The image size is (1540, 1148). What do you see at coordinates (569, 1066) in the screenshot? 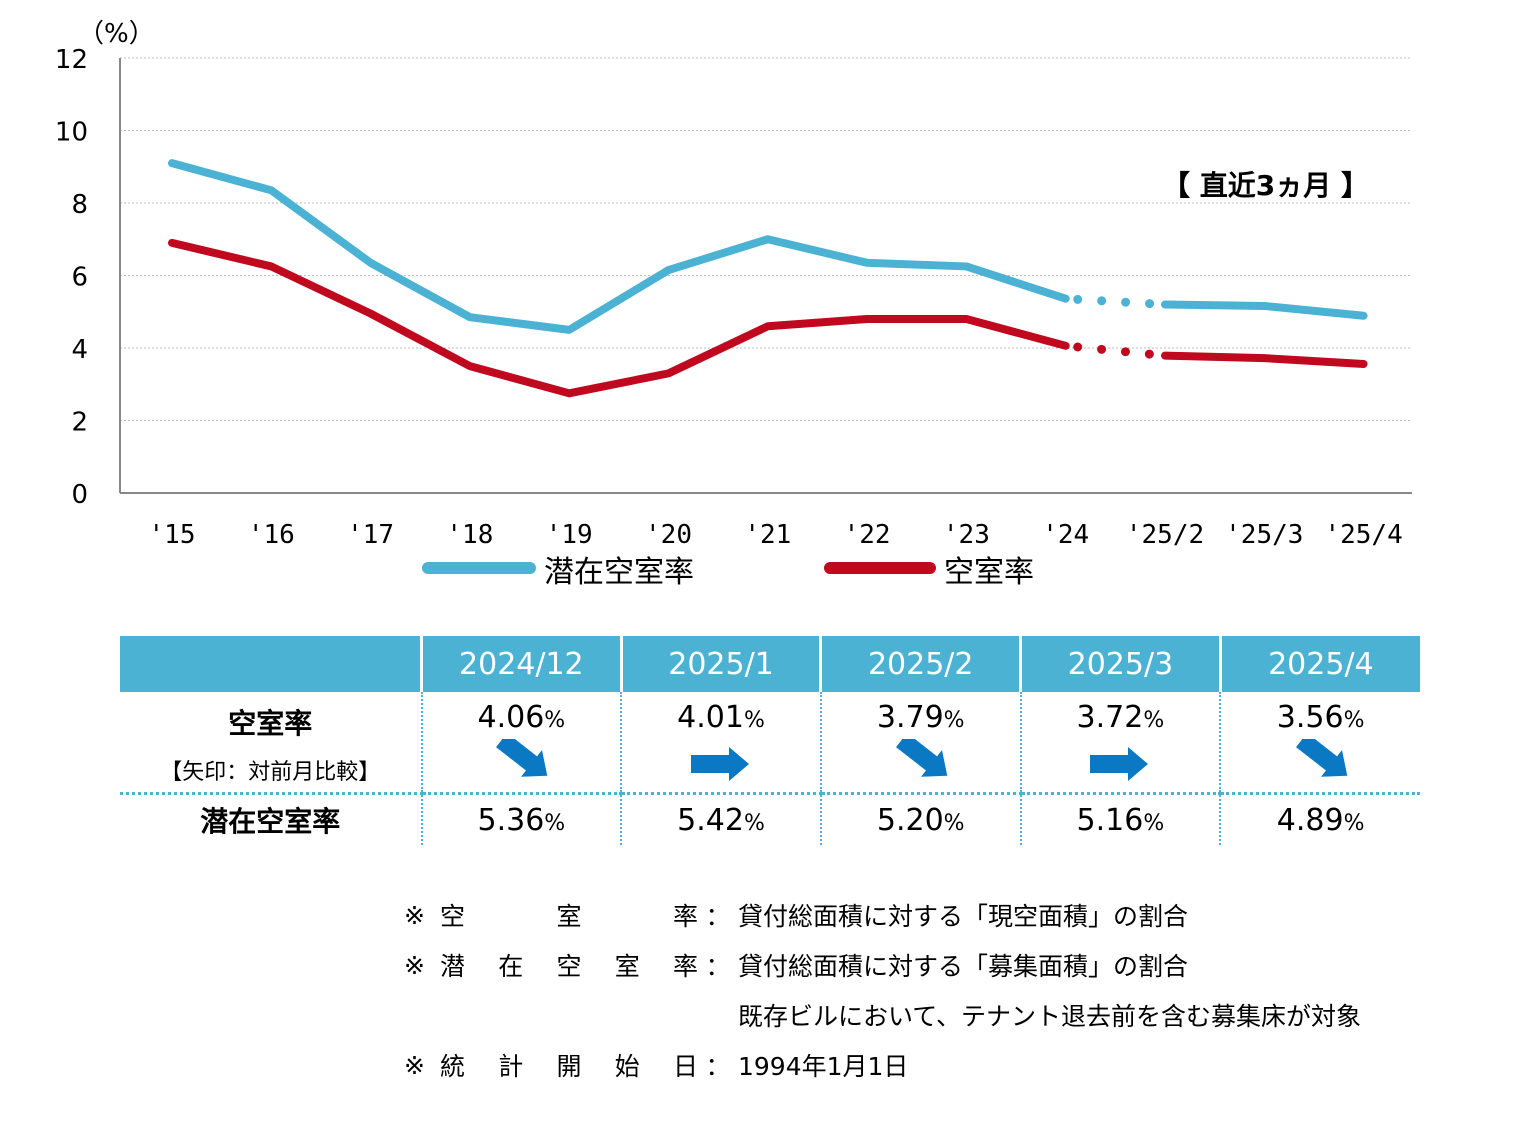
I see `footnote-term: 統計開始日` at bounding box center [569, 1066].